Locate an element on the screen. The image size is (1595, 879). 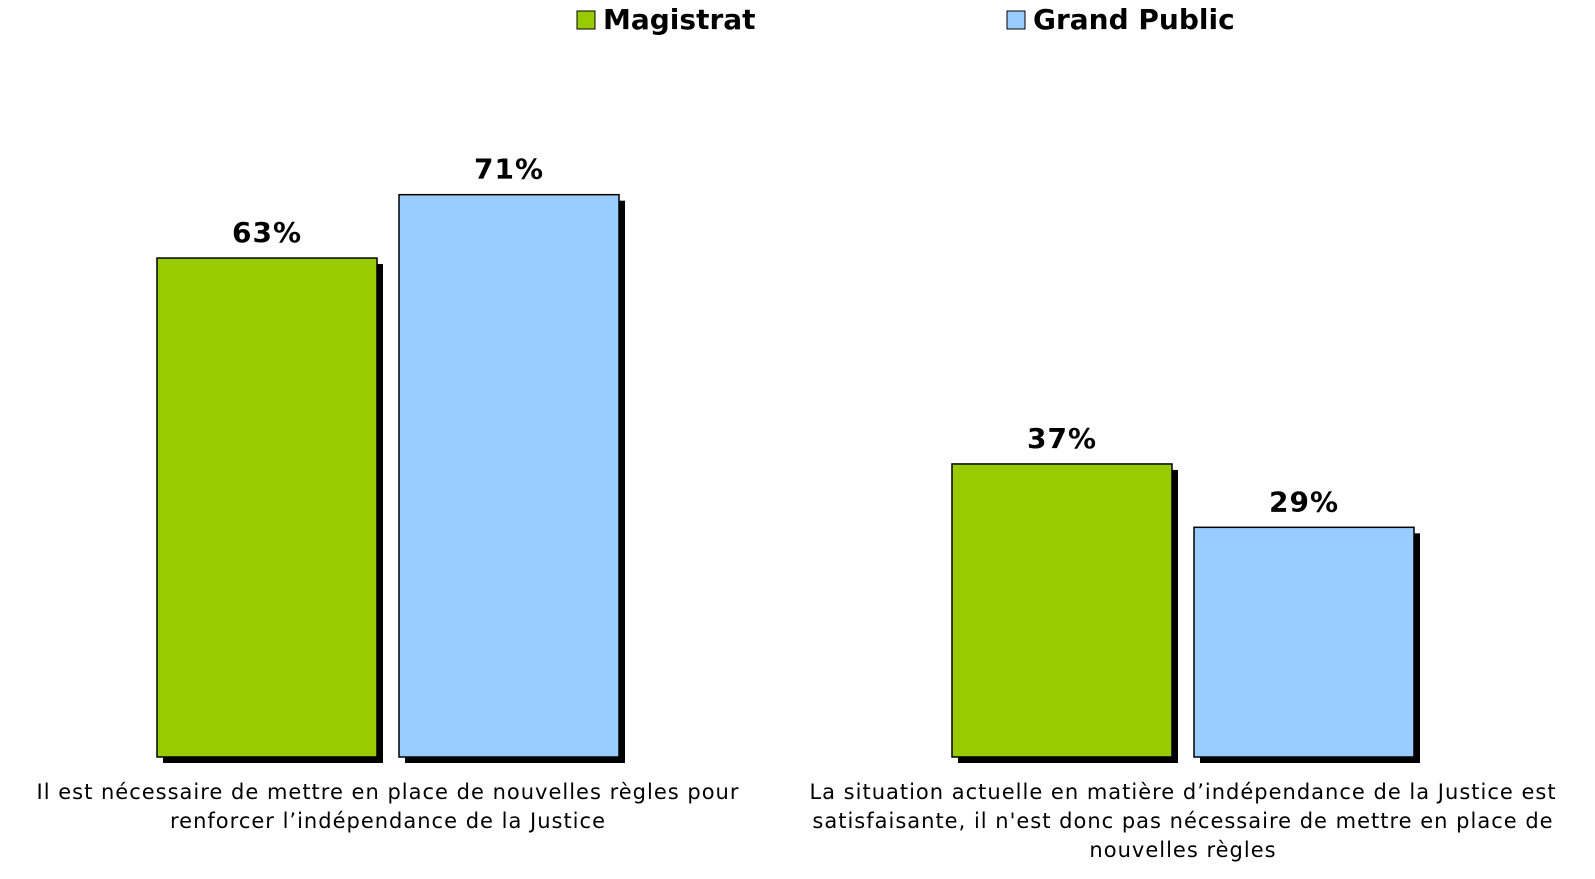
value-label: 63% is located at coordinates (267, 232).